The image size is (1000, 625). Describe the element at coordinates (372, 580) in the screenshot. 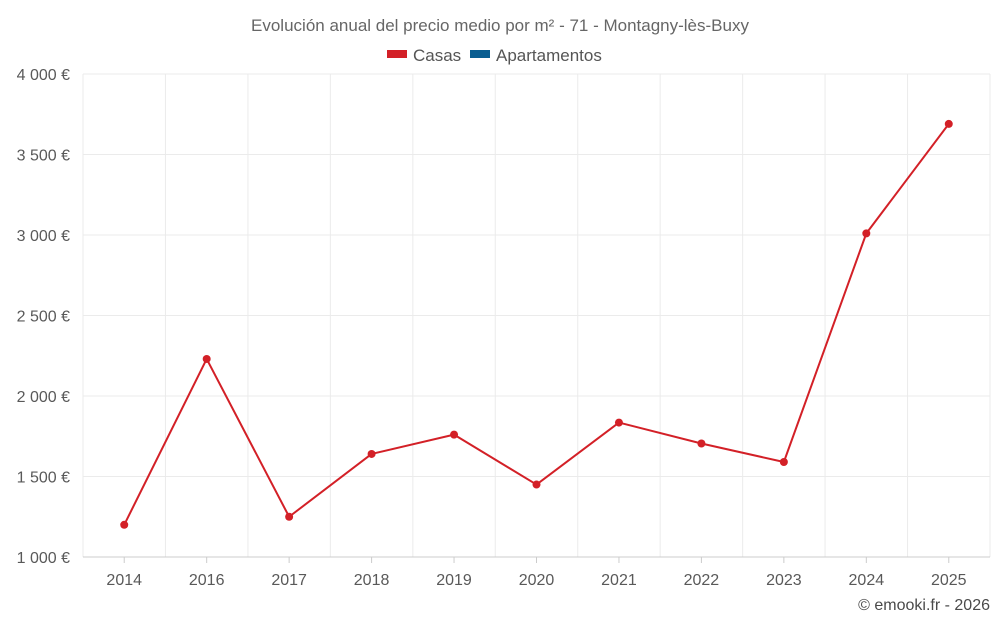

I see `x-tick-label: 2018` at that location.